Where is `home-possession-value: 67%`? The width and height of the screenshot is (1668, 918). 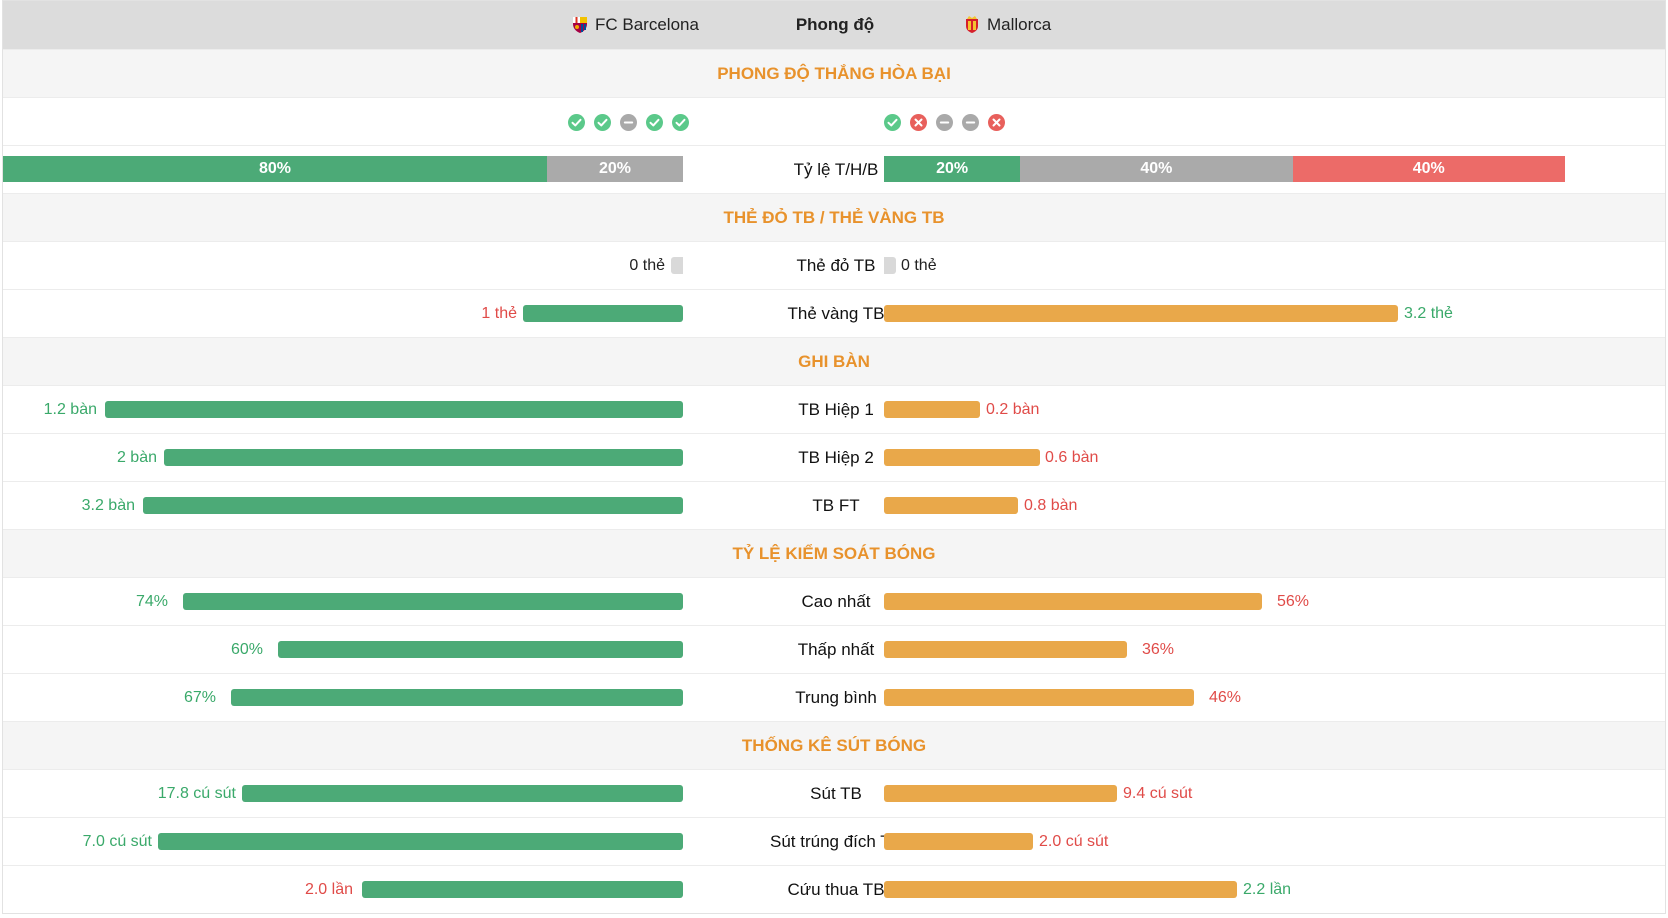
home-possession-value: 67% is located at coordinates (199, 697).